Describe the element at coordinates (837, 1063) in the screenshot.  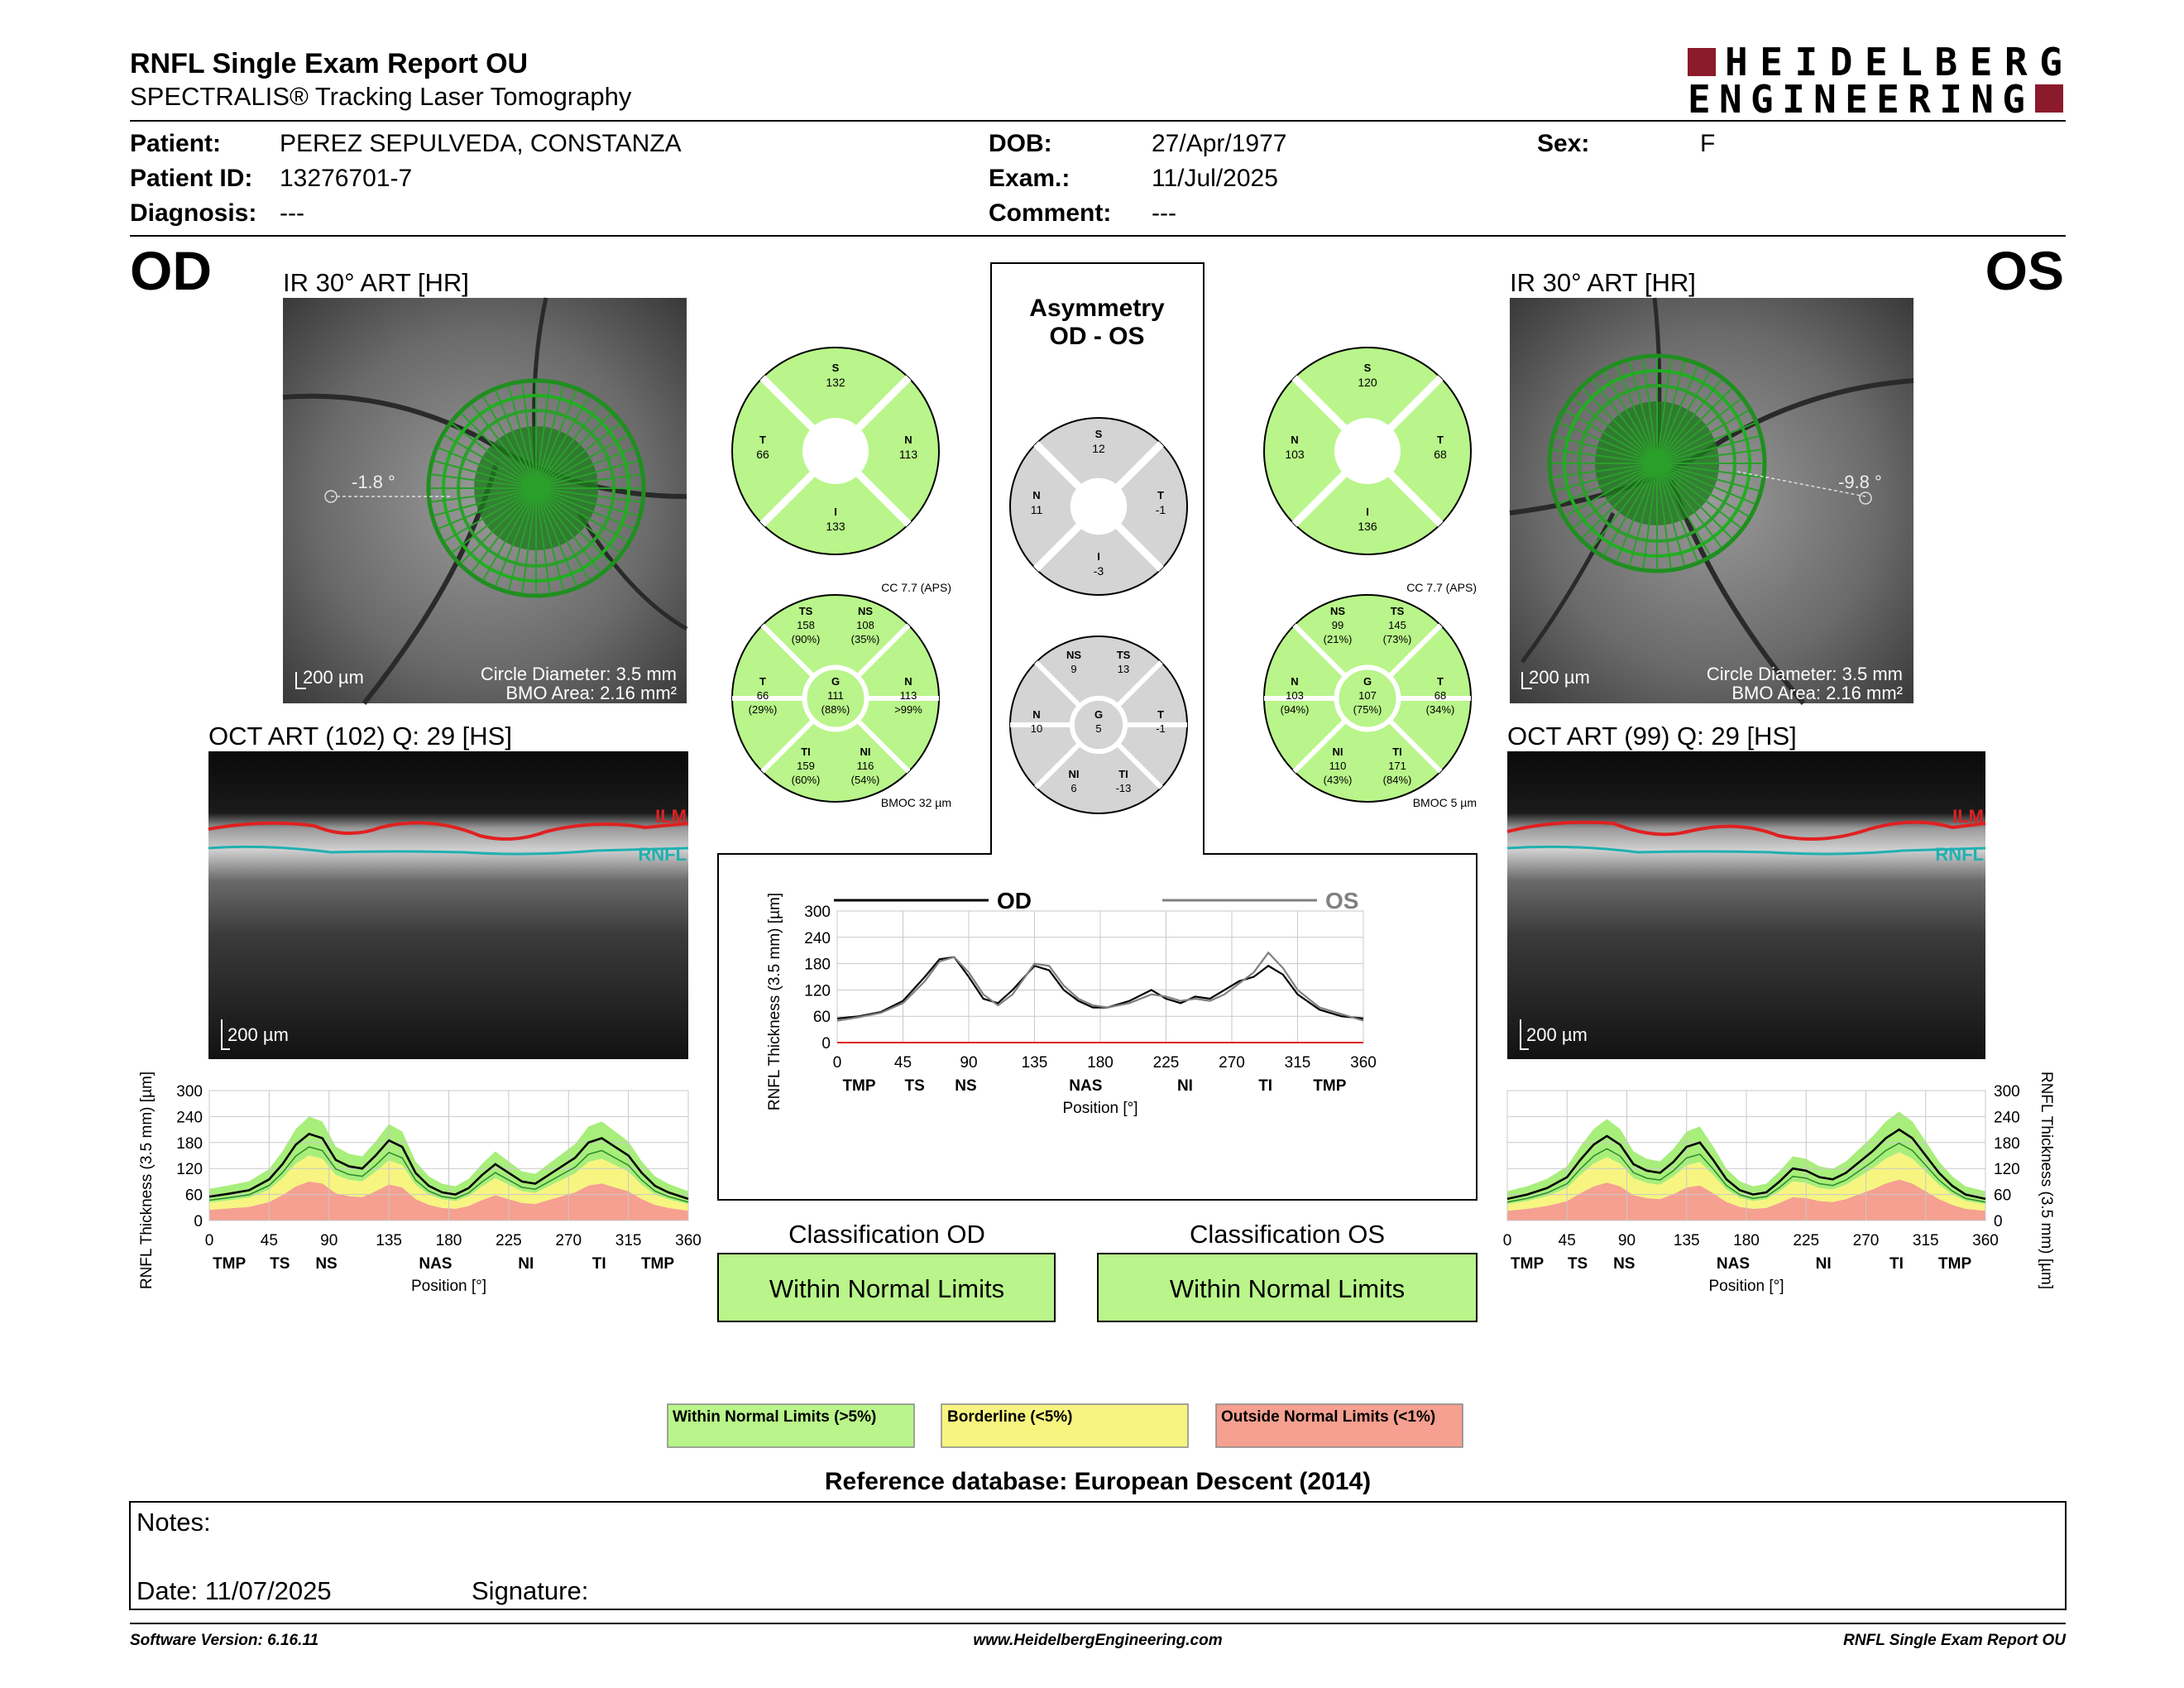
I see `x-tick-label: 0` at that location.